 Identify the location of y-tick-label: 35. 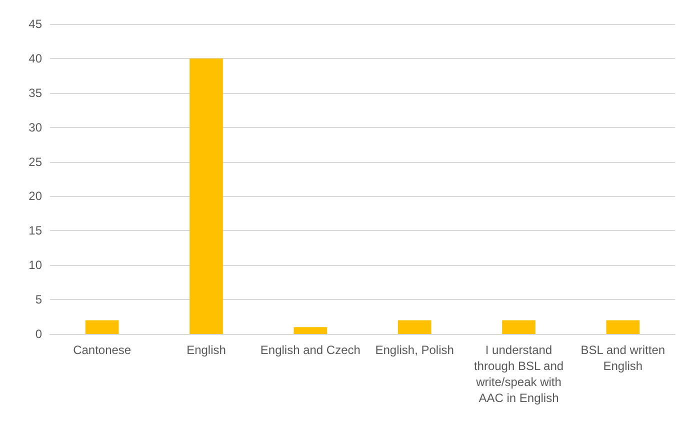
(35, 93).